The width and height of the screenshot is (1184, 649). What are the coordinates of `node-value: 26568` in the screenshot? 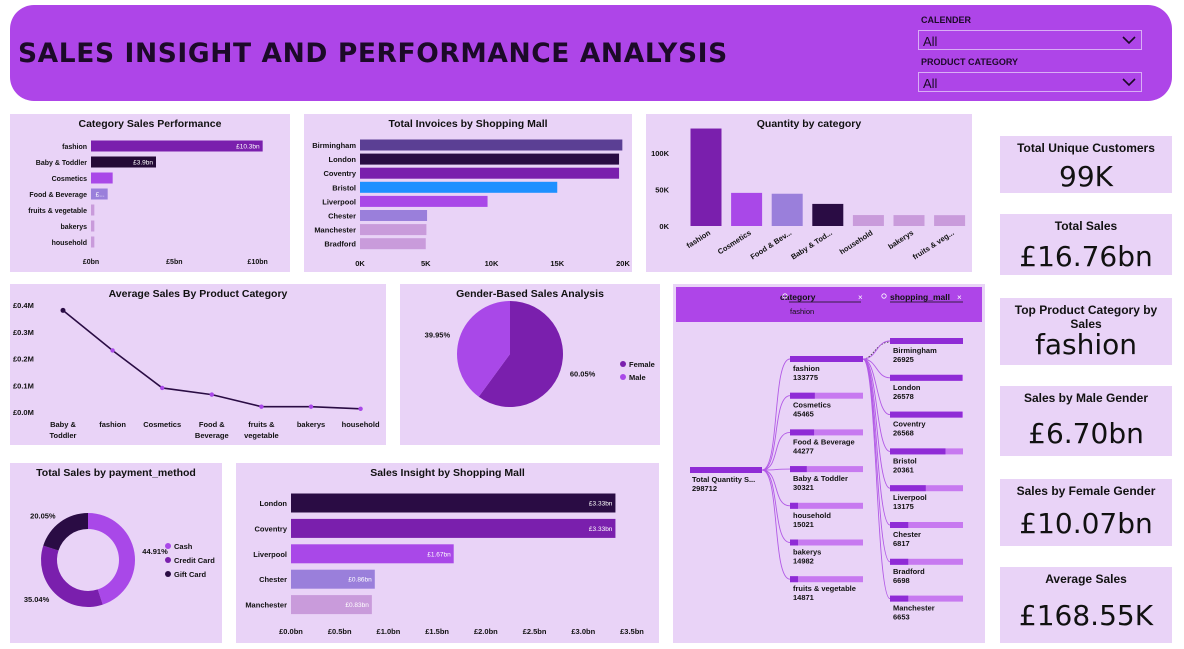 It's located at (903, 433).